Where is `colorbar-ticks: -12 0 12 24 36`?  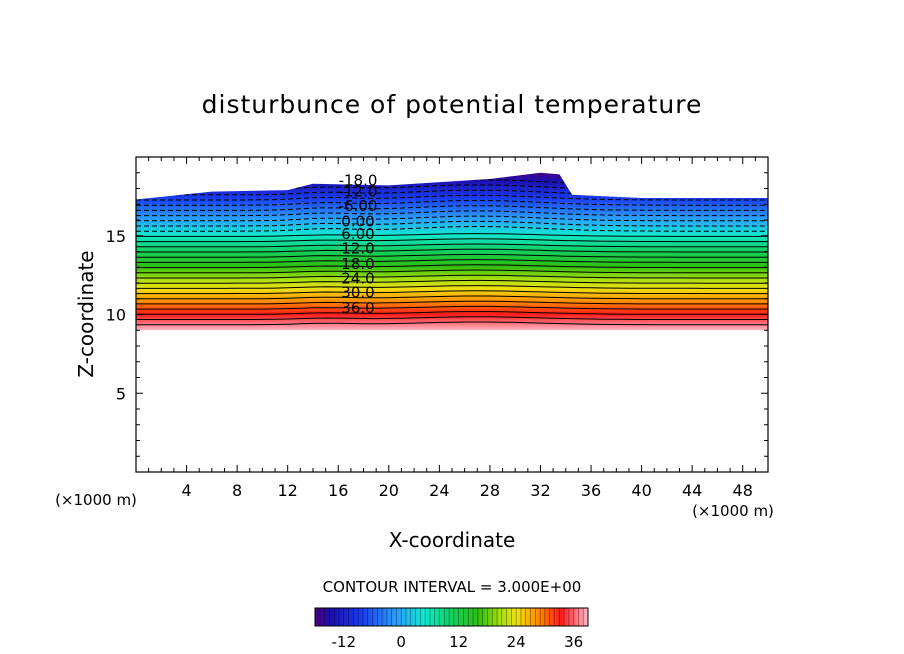
colorbar-ticks: -12 0 12 24 36 is located at coordinates (451, 629).